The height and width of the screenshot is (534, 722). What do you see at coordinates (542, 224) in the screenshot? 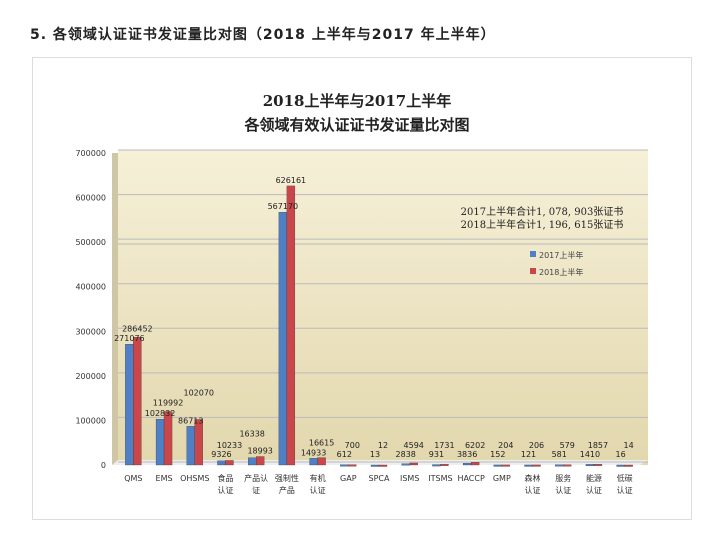
I see `total-annotation: 2018上半年合计1, 196, 615张证书` at bounding box center [542, 224].